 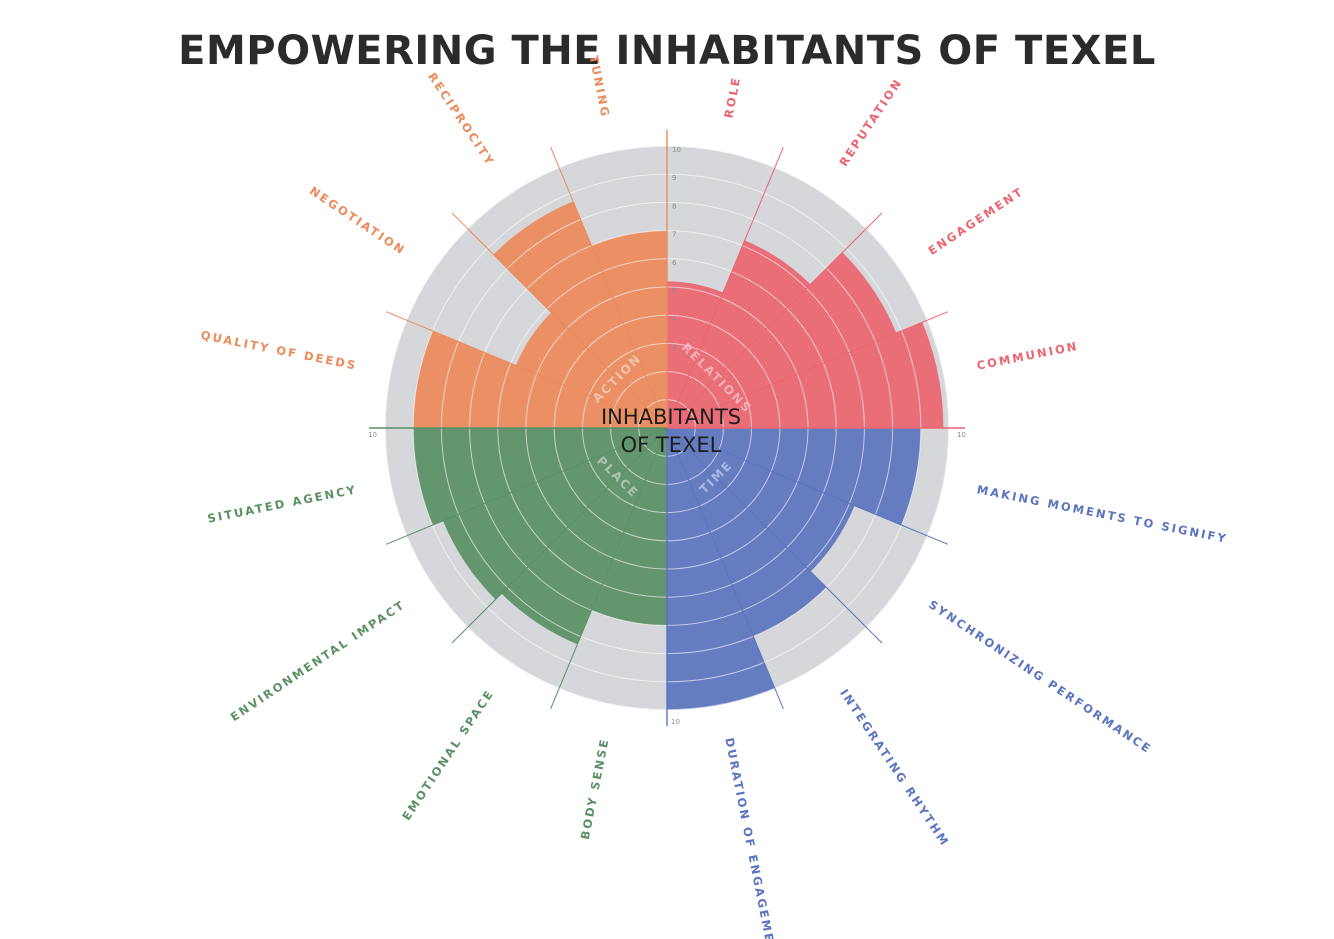 I want to click on wedge-emotional-space, so click(x=584, y=536).